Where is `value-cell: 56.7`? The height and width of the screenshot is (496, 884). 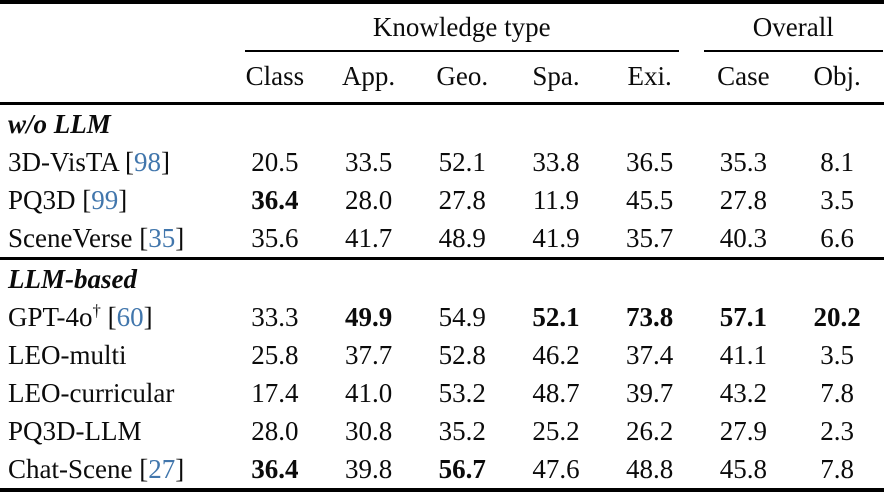
value-cell: 56.7 is located at coordinates (462, 468).